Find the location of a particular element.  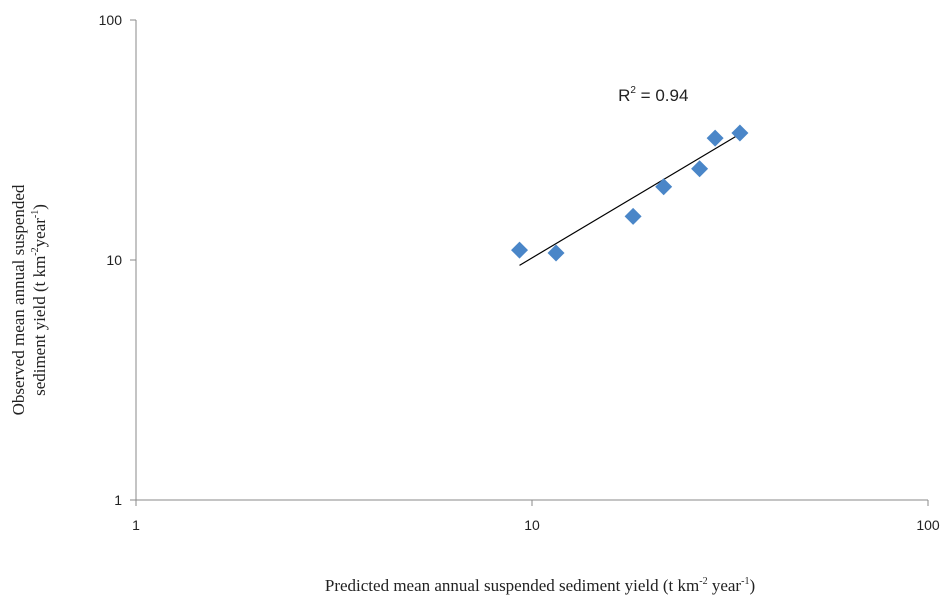

x-tick-label: 10 is located at coordinates (532, 525).